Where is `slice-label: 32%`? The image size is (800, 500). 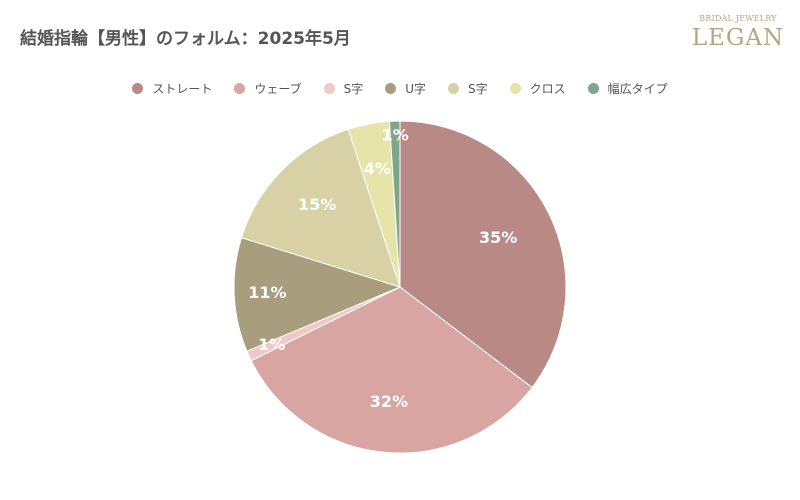
slice-label: 32% is located at coordinates (389, 401).